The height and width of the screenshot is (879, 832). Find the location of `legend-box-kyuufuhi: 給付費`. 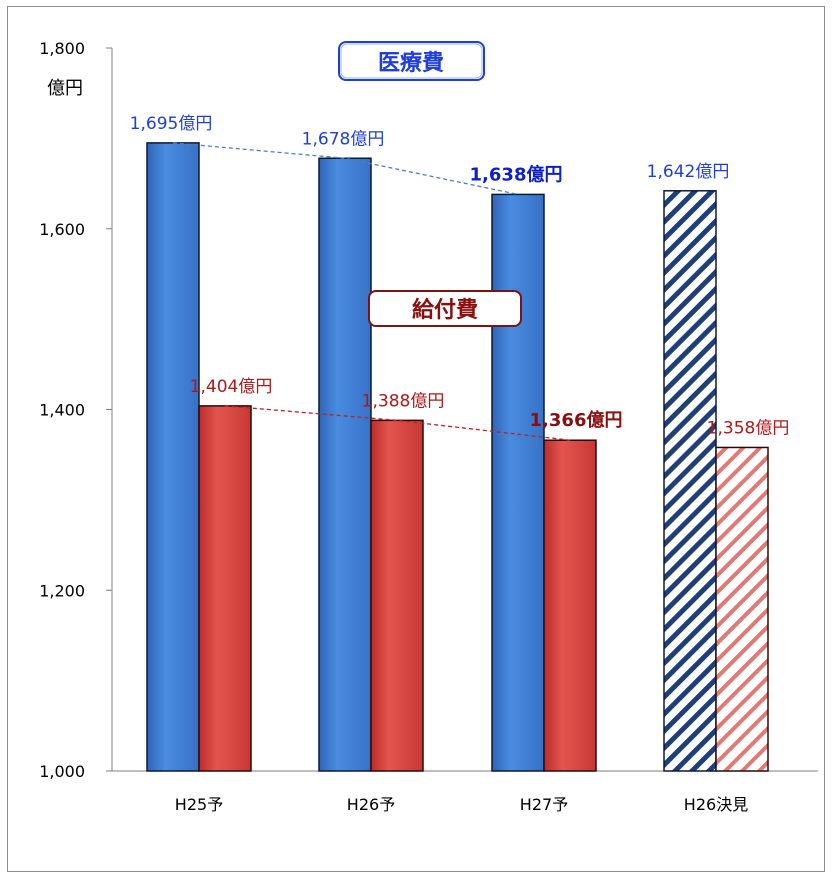

legend-box-kyuufuhi: 給付費 is located at coordinates (445, 308).